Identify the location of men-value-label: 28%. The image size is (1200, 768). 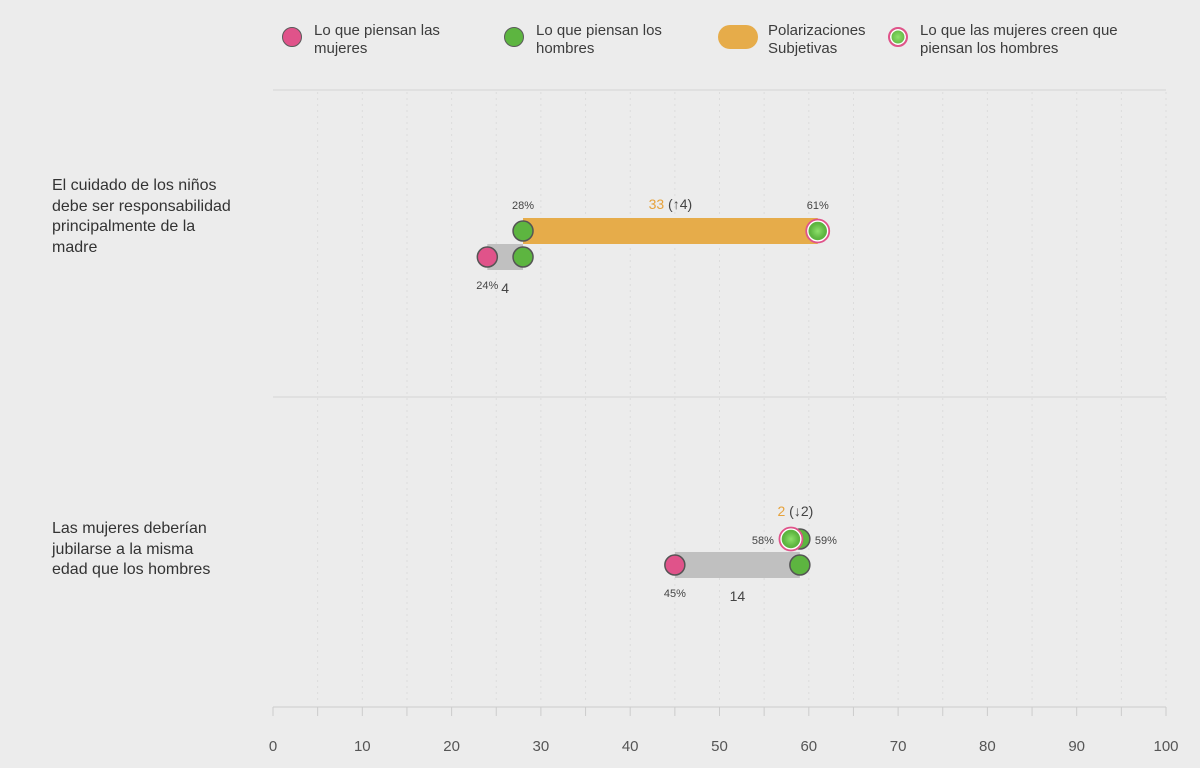
(523, 206).